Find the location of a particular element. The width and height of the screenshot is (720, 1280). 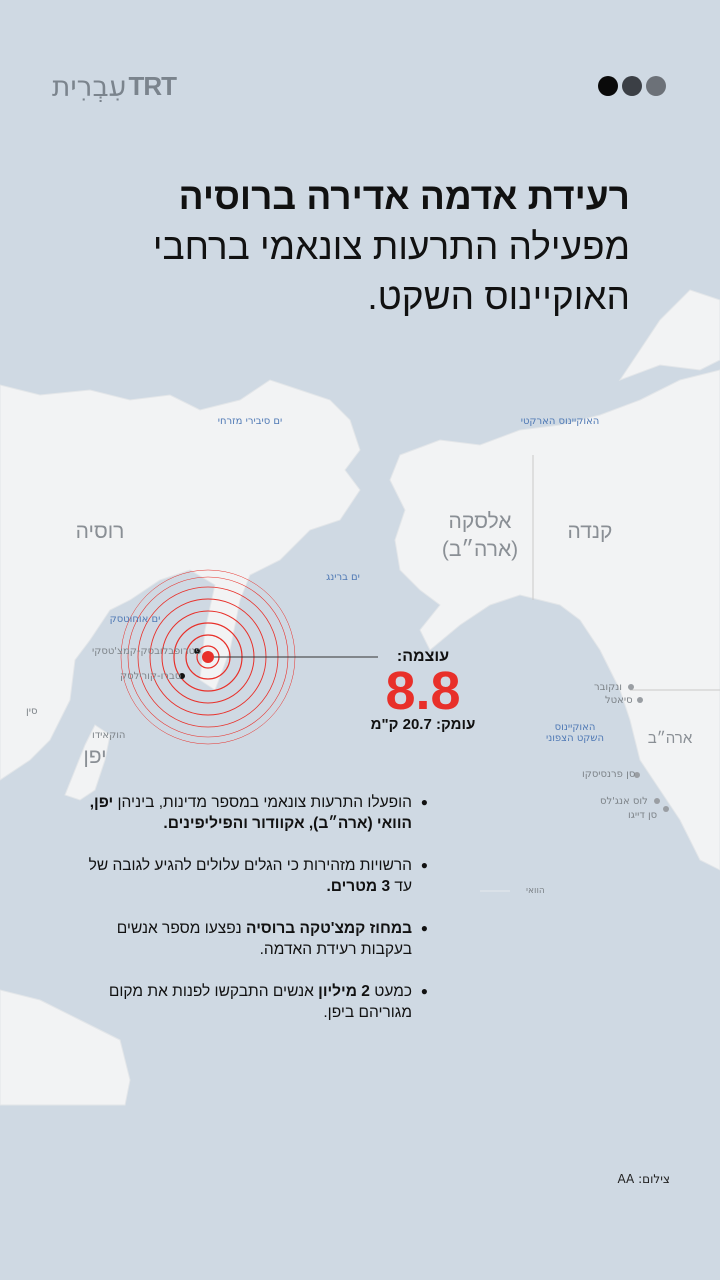

sea-north-pacific: האוקיינוס השקט הצפוני is located at coordinates (575, 733).